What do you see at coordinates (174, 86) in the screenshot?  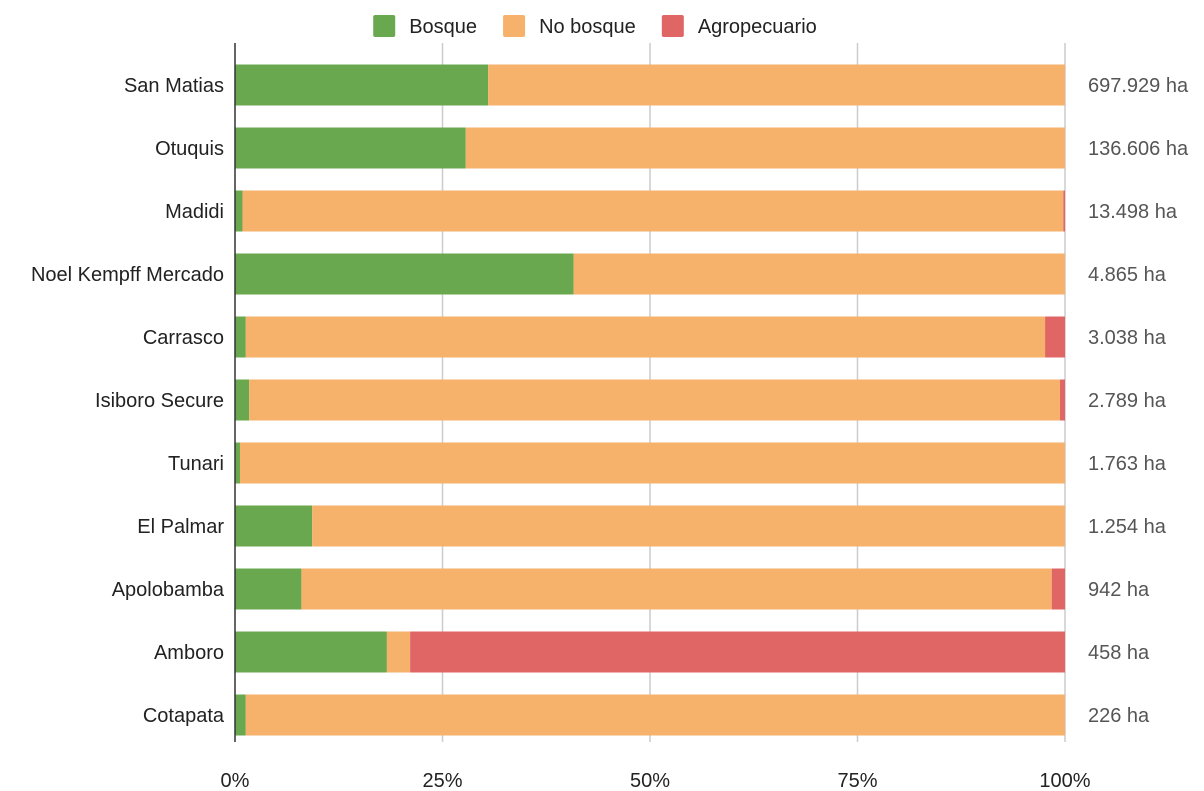 I see `category-label: San Matias` at bounding box center [174, 86].